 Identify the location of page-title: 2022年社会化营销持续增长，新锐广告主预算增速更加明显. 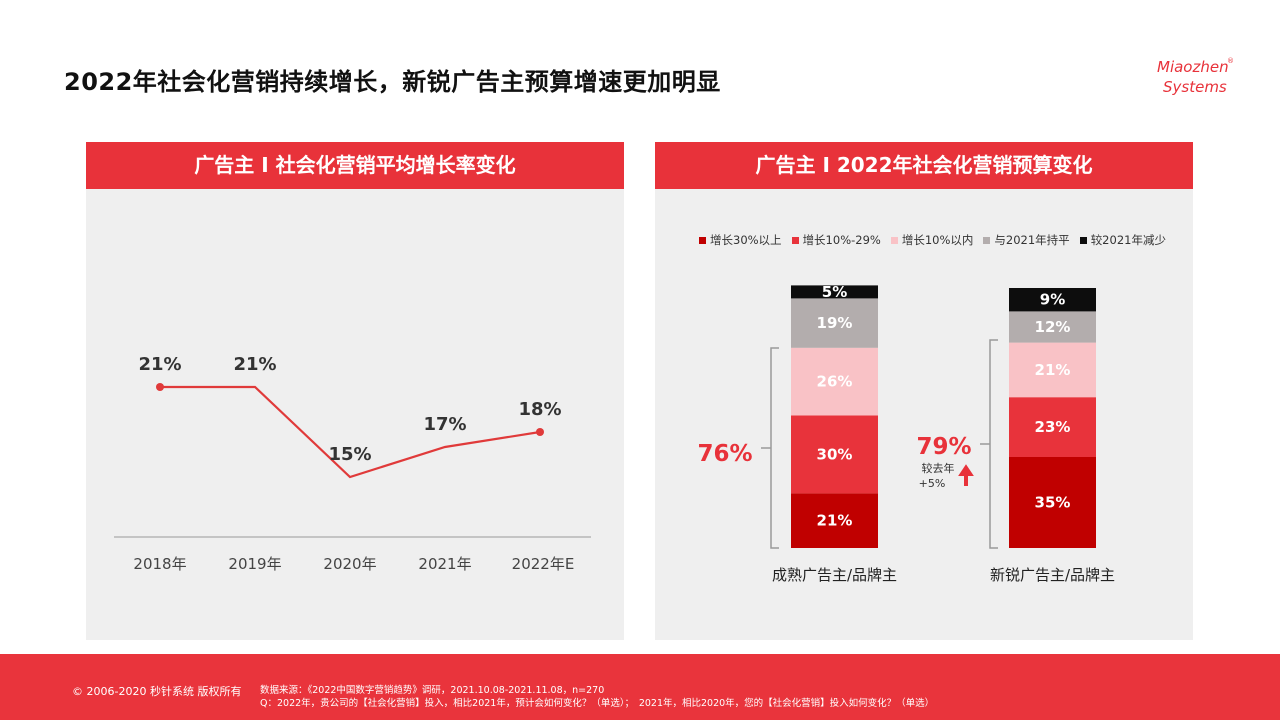
(392, 82).